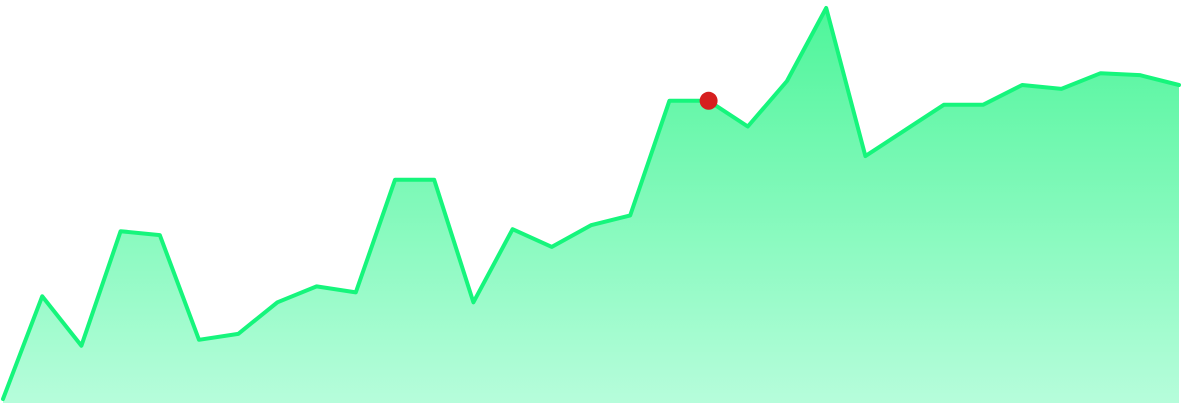 The image size is (1181, 403). I want to click on highlighted-data-point, so click(708, 100).